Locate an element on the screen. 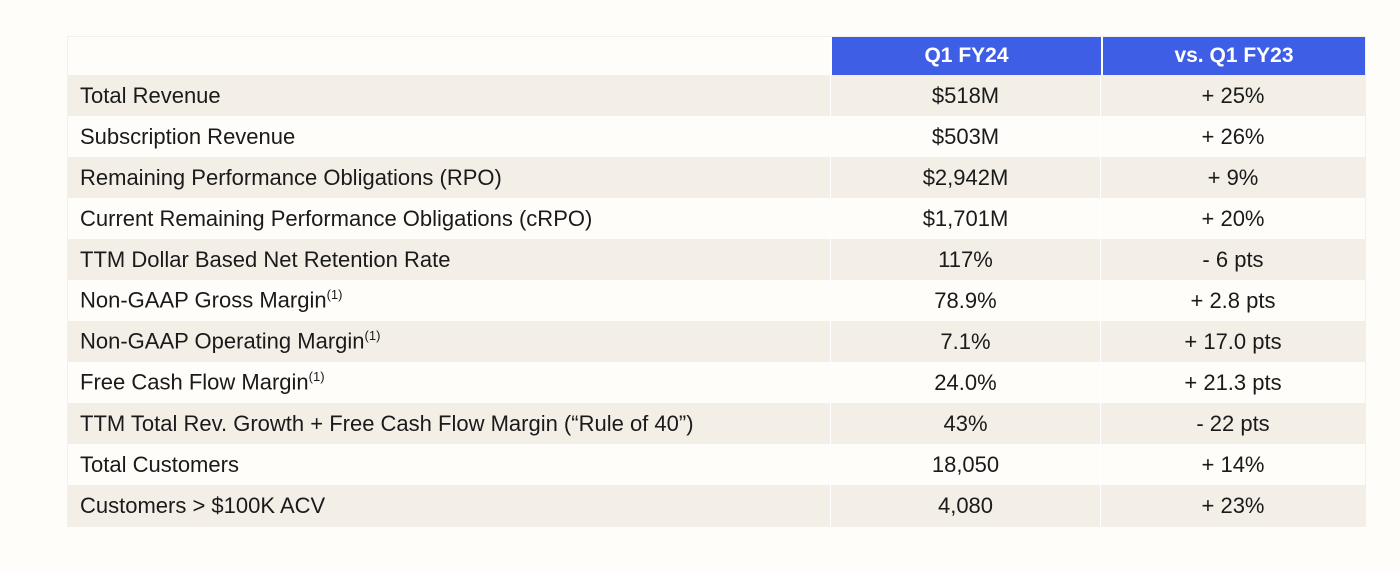 This screenshot has width=1400, height=571. metric-change: + 25% is located at coordinates (1232, 95).